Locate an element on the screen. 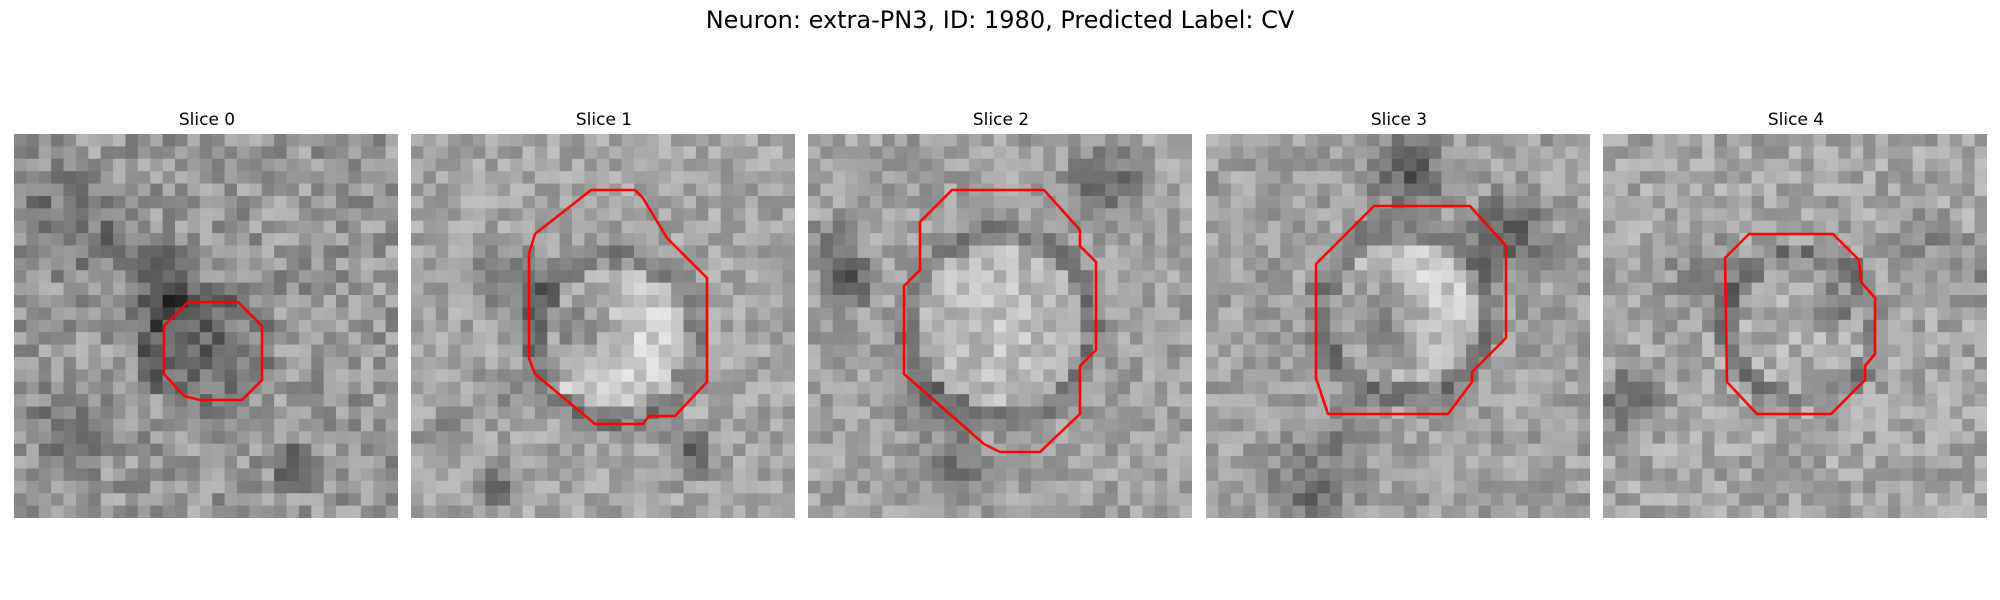 This screenshot has height=600, width=2000. slice-title-0: Slice 0 is located at coordinates (207, 120).